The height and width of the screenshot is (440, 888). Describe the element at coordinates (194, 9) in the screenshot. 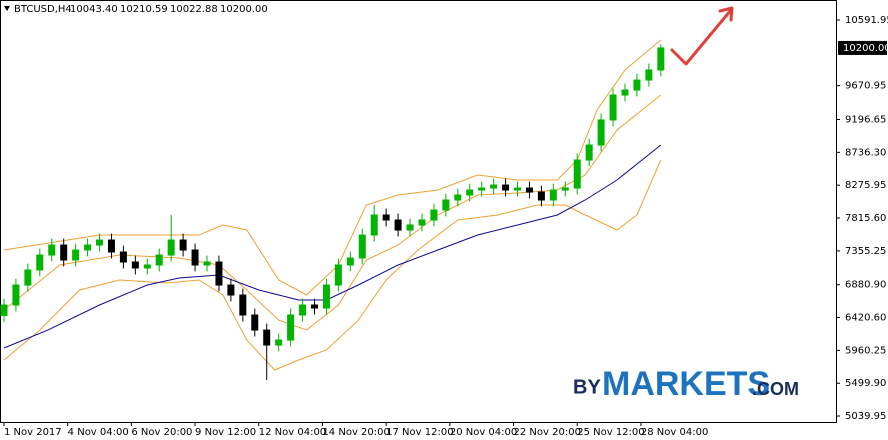

I see `header-low: 10022.88` at that location.